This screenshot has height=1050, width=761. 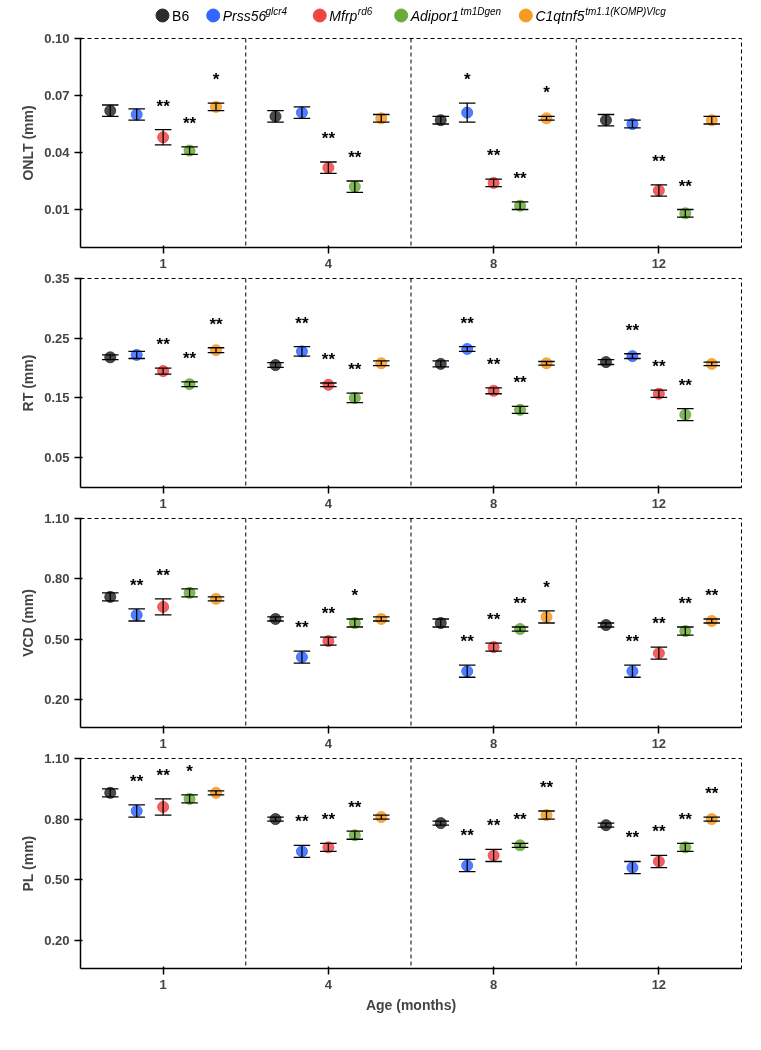 What do you see at coordinates (57, 398) in the screenshot?
I see `y-tick-label: 0.15` at bounding box center [57, 398].